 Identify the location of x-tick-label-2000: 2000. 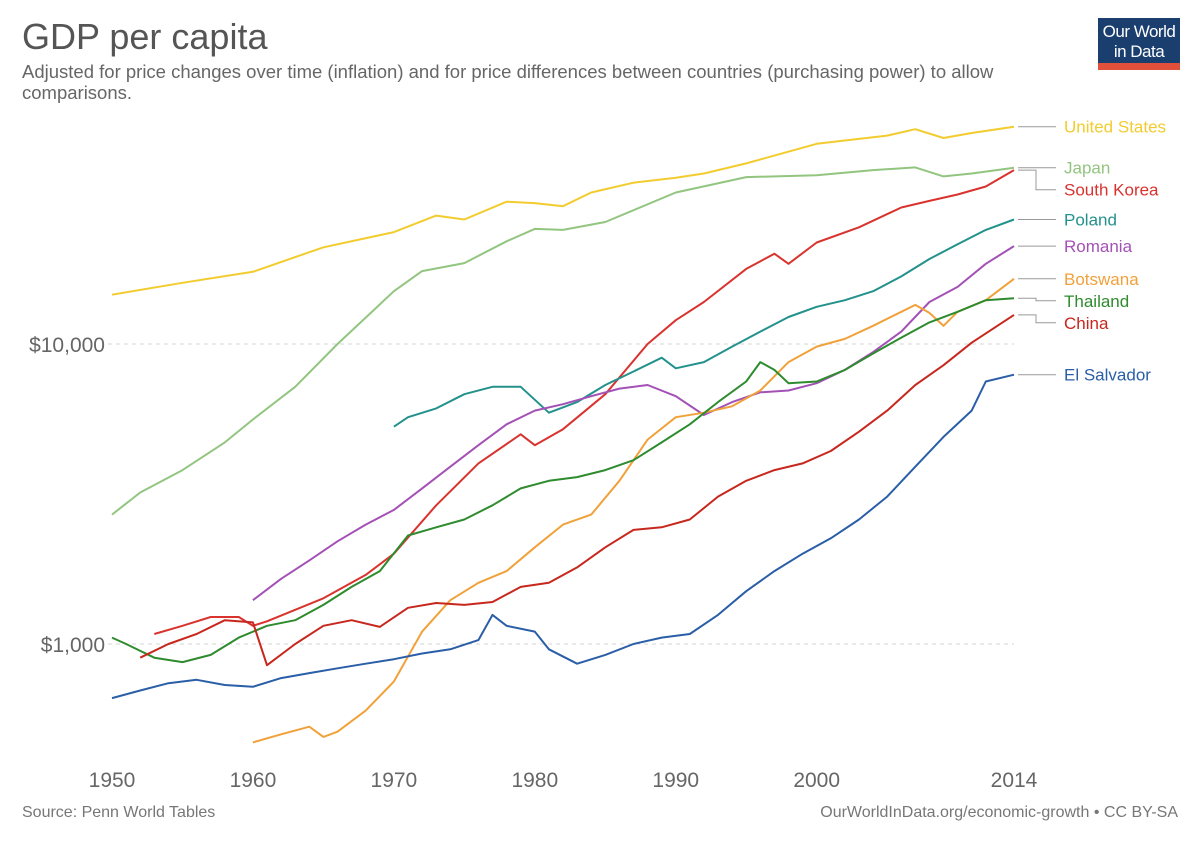
(816, 780).